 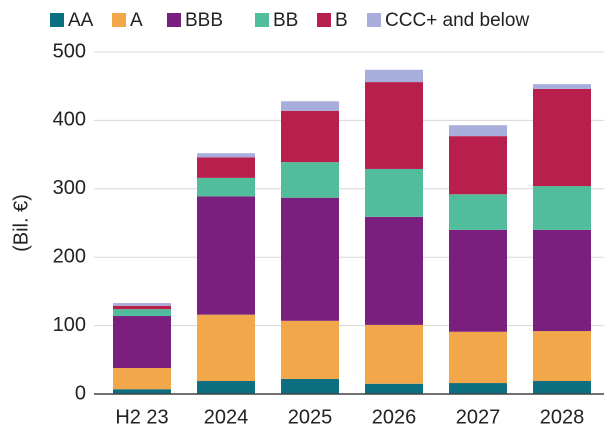 I want to click on legend-label: BB, so click(x=285, y=20).